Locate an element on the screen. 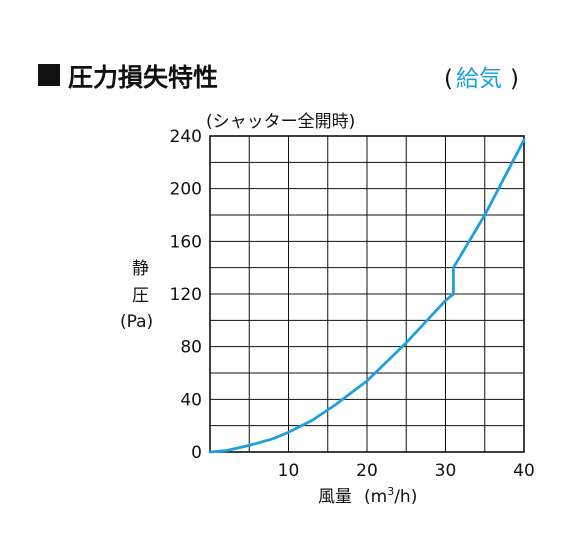 Image resolution: width=587 pixels, height=538 pixels. x-axis-label: 風量 is located at coordinates (335, 497).